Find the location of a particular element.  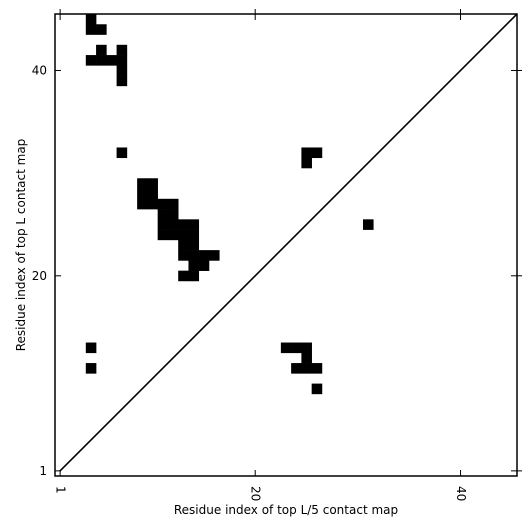

x-tick-label: 1 is located at coordinates (61, 490).